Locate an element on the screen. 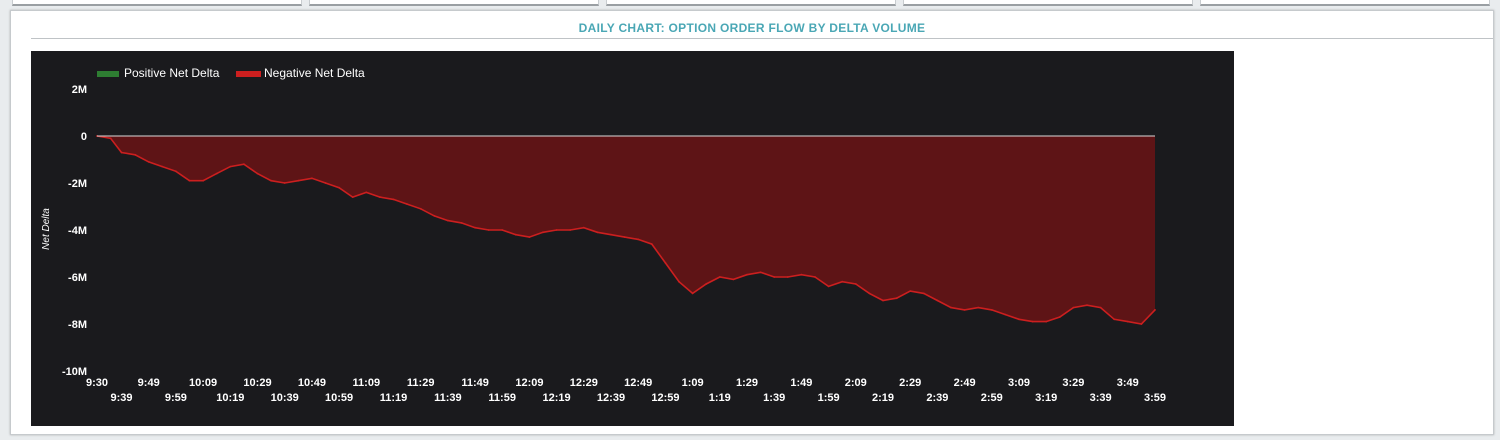  x-tick-label: 9:39 is located at coordinates (121, 398).